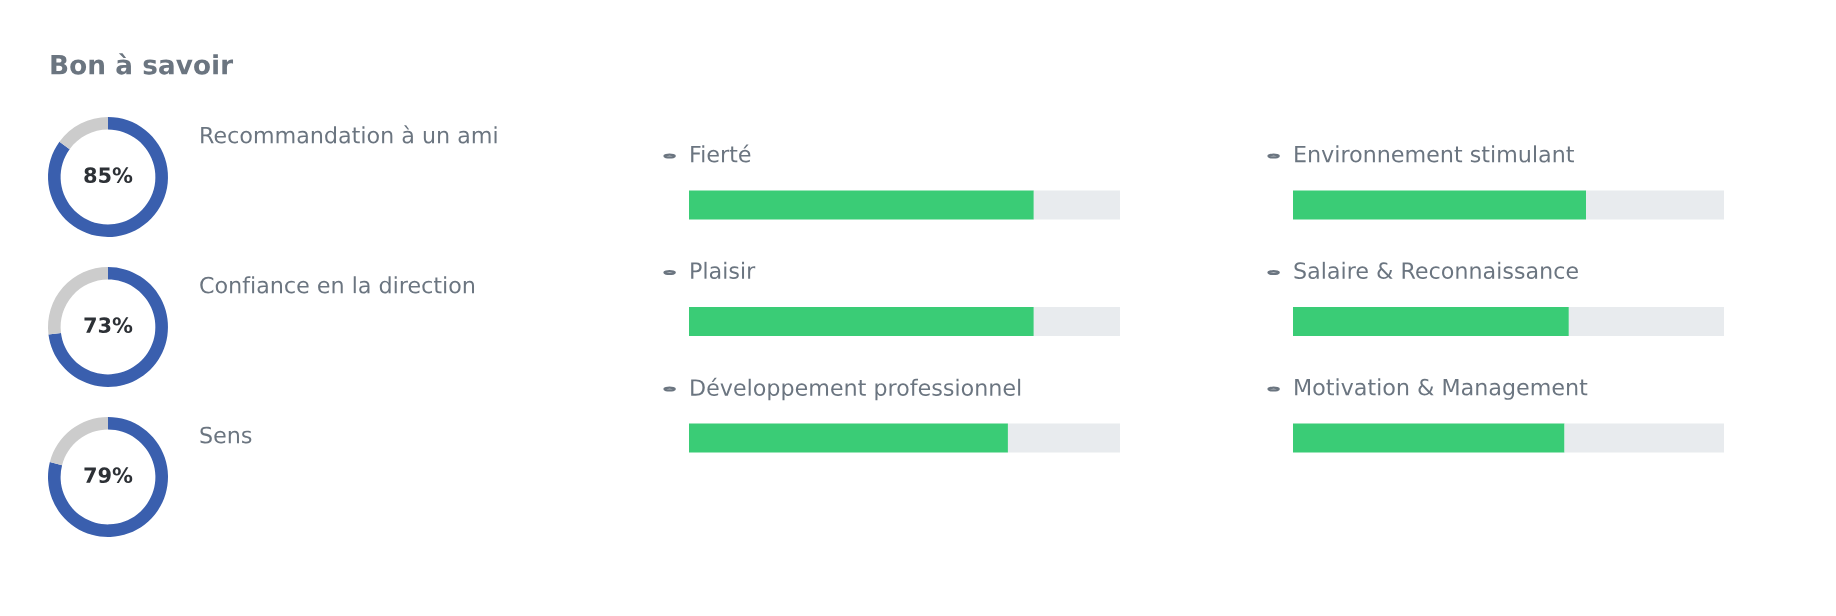 The height and width of the screenshot is (616, 1836). I want to click on data-label: 85%, so click(108, 175).